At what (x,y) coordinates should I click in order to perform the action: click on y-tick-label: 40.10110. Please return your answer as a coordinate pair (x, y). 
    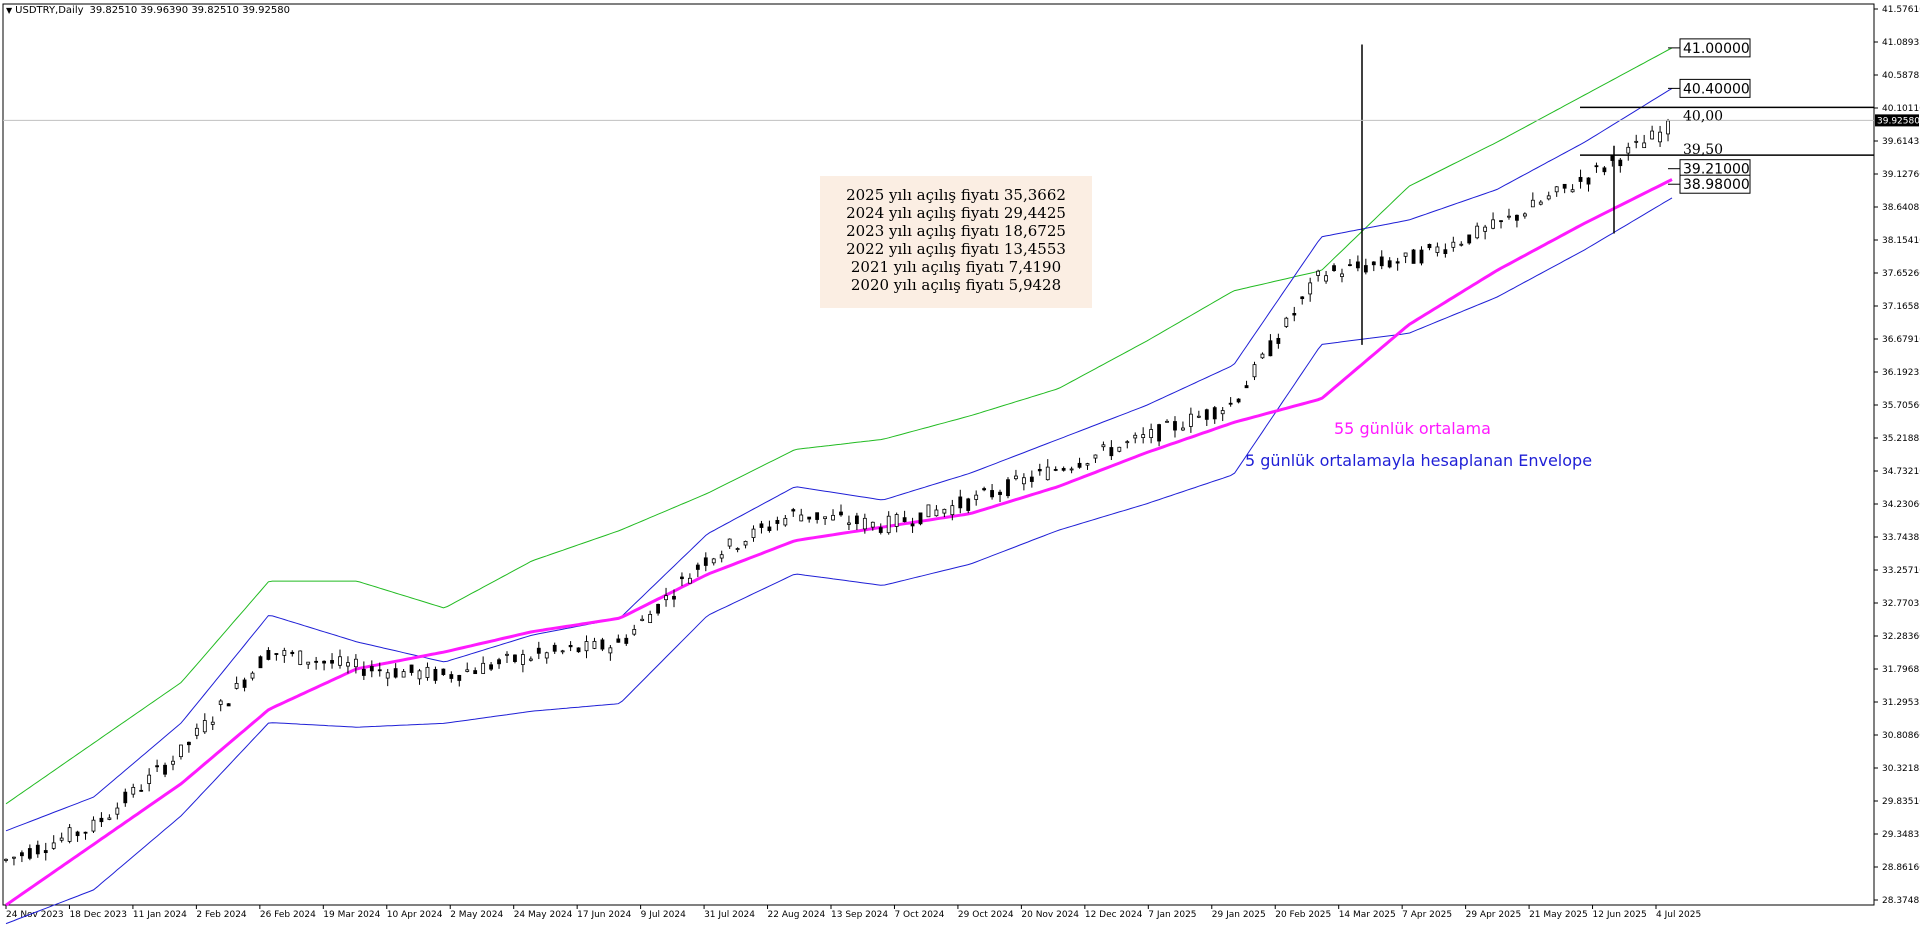
    Looking at the image, I should click on (1901, 109).